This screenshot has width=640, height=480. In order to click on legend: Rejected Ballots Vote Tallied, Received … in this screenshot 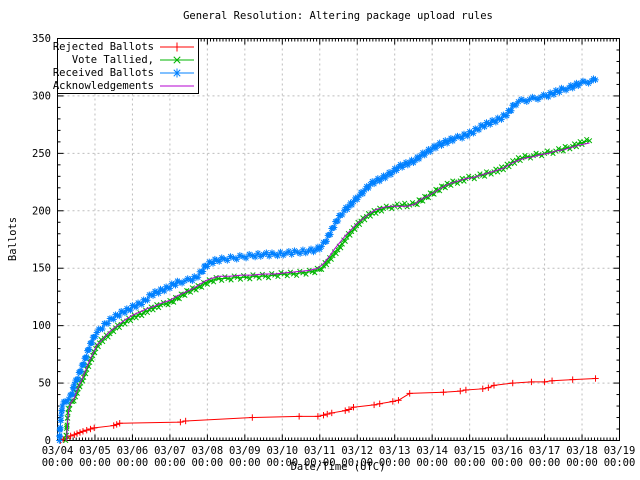, I will do `click(126, 66)`.